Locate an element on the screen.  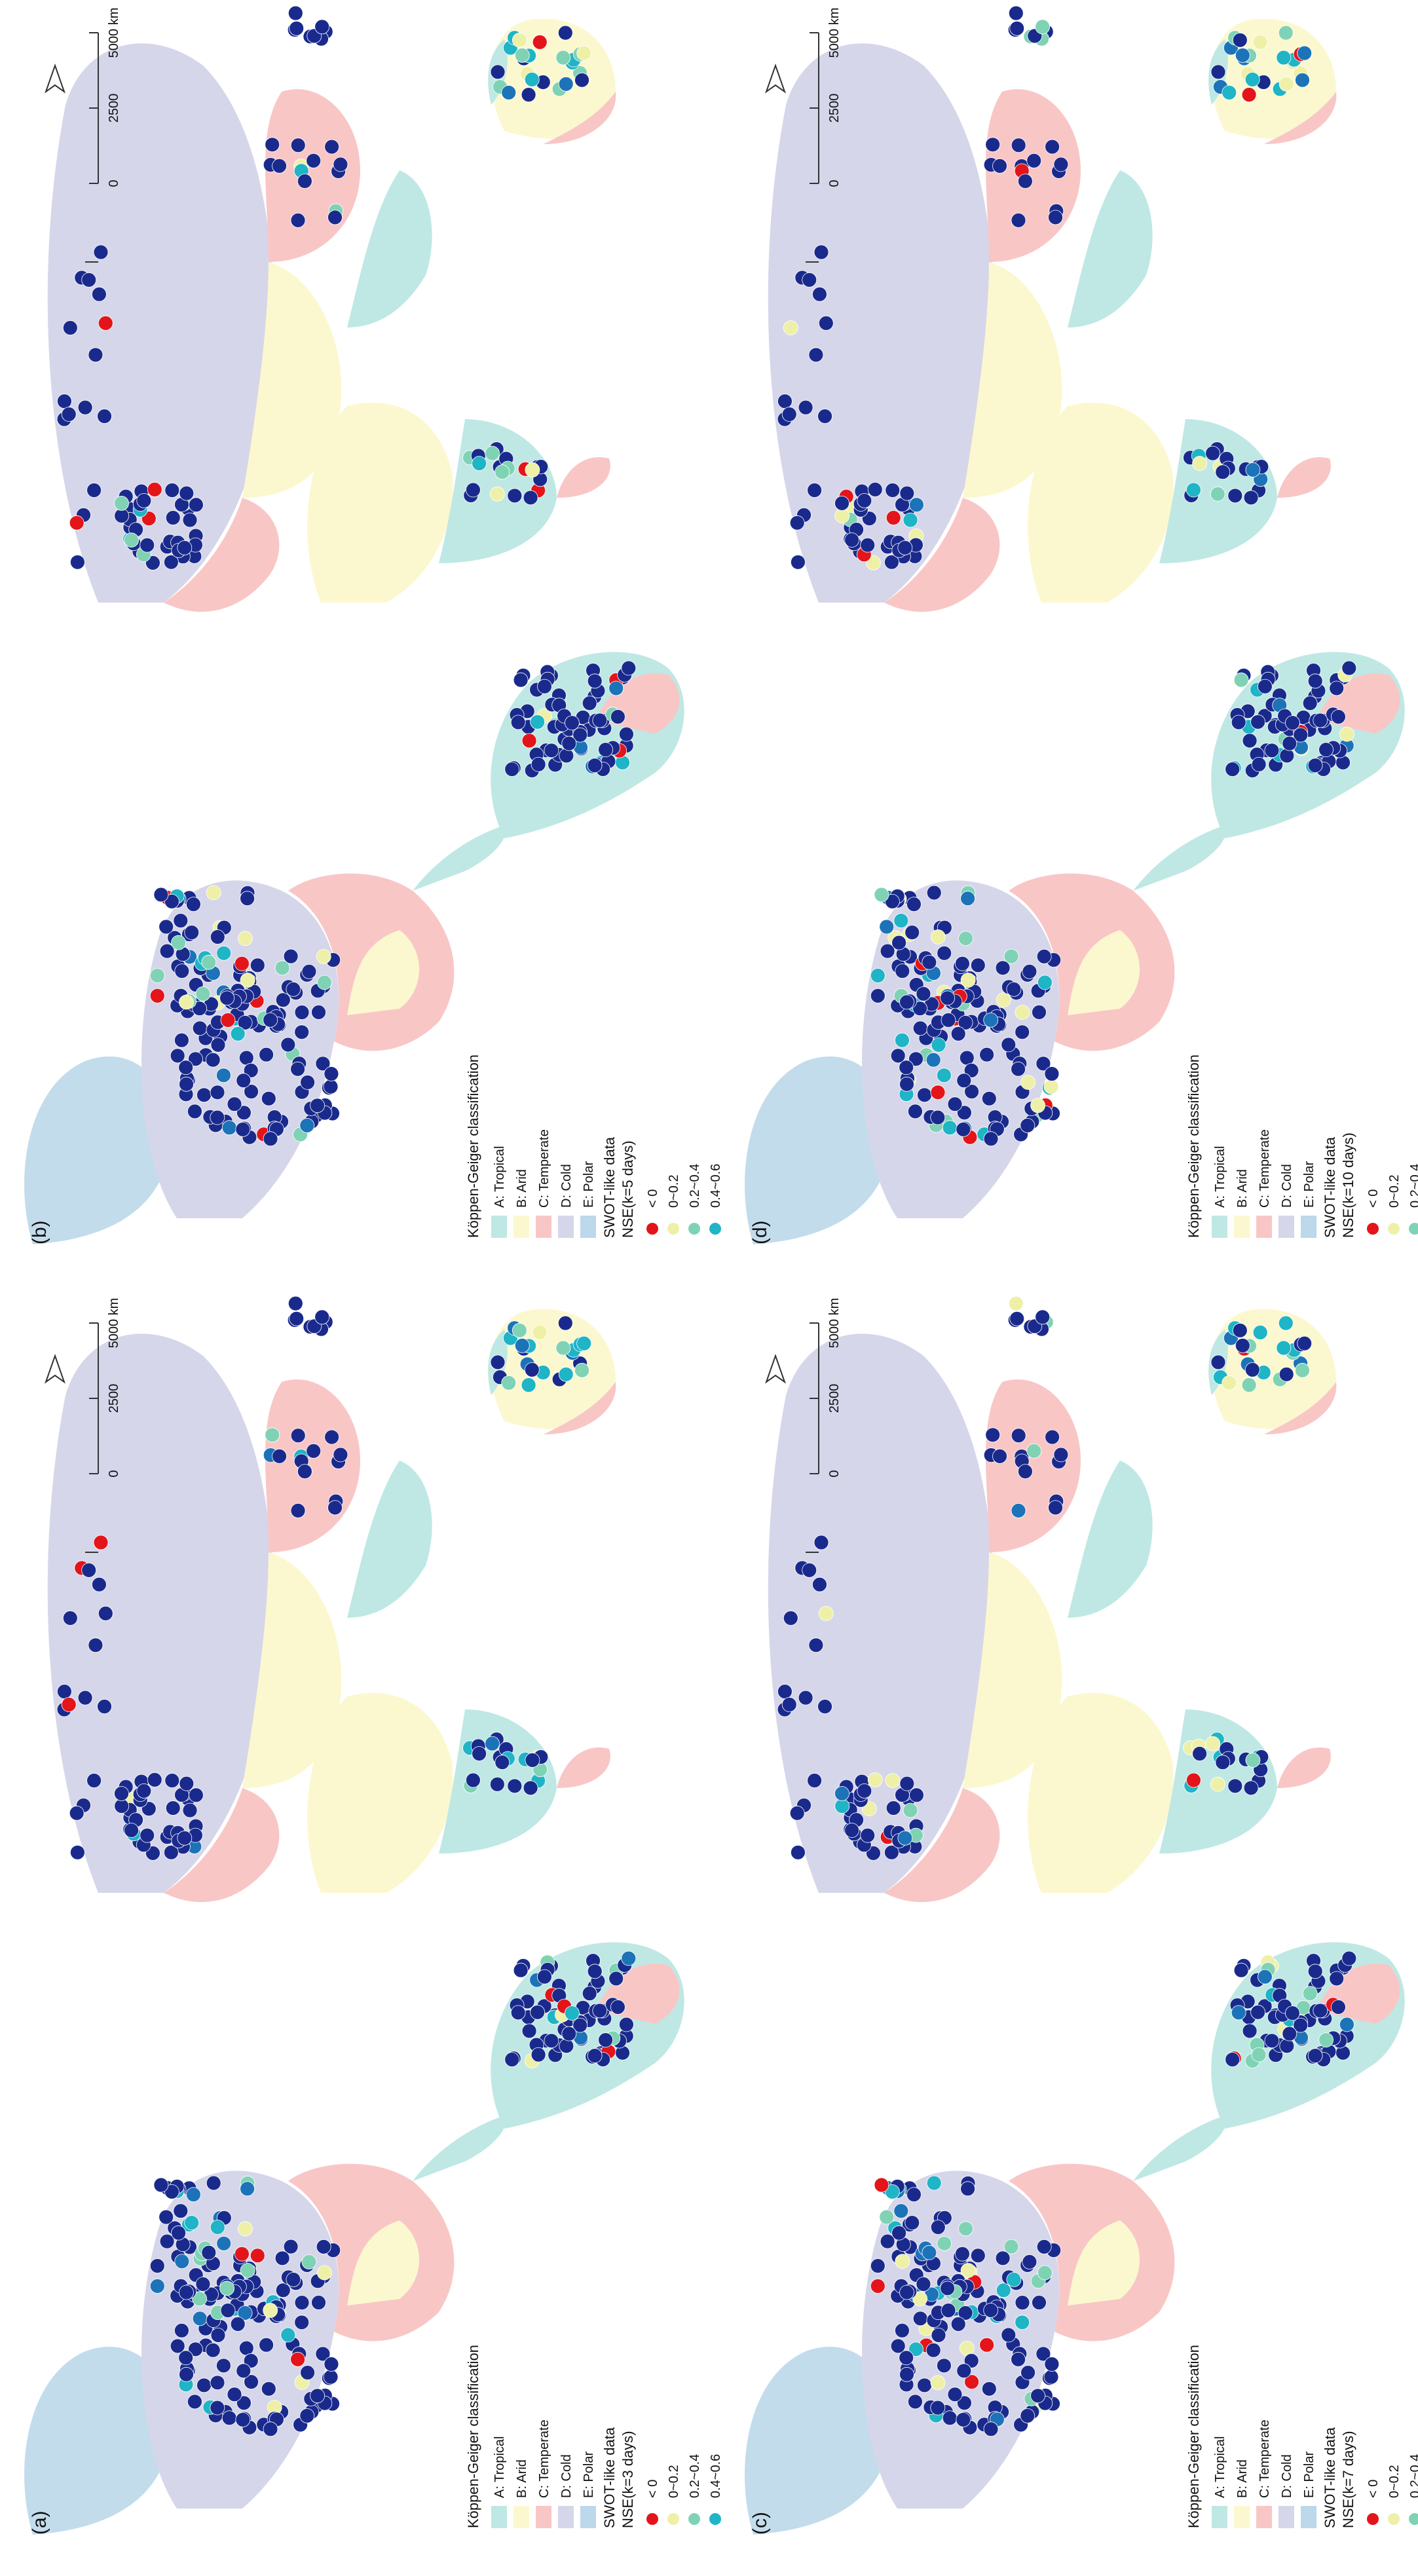
nse-legend-title: NSE(k=10 days) is located at coordinates (1348, 1185).